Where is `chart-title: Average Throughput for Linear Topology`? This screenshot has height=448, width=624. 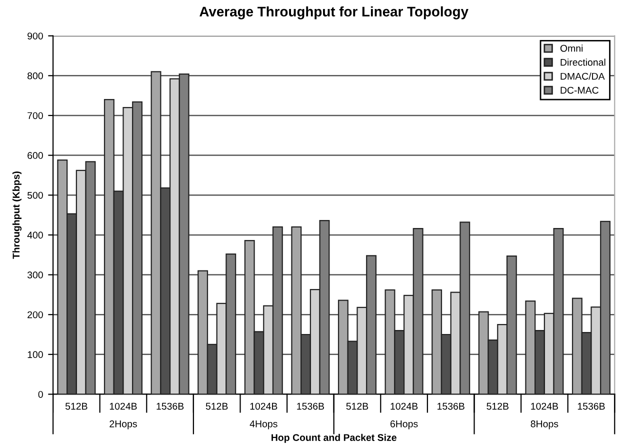
chart-title: Average Throughput for Linear Topology is located at coordinates (334, 13).